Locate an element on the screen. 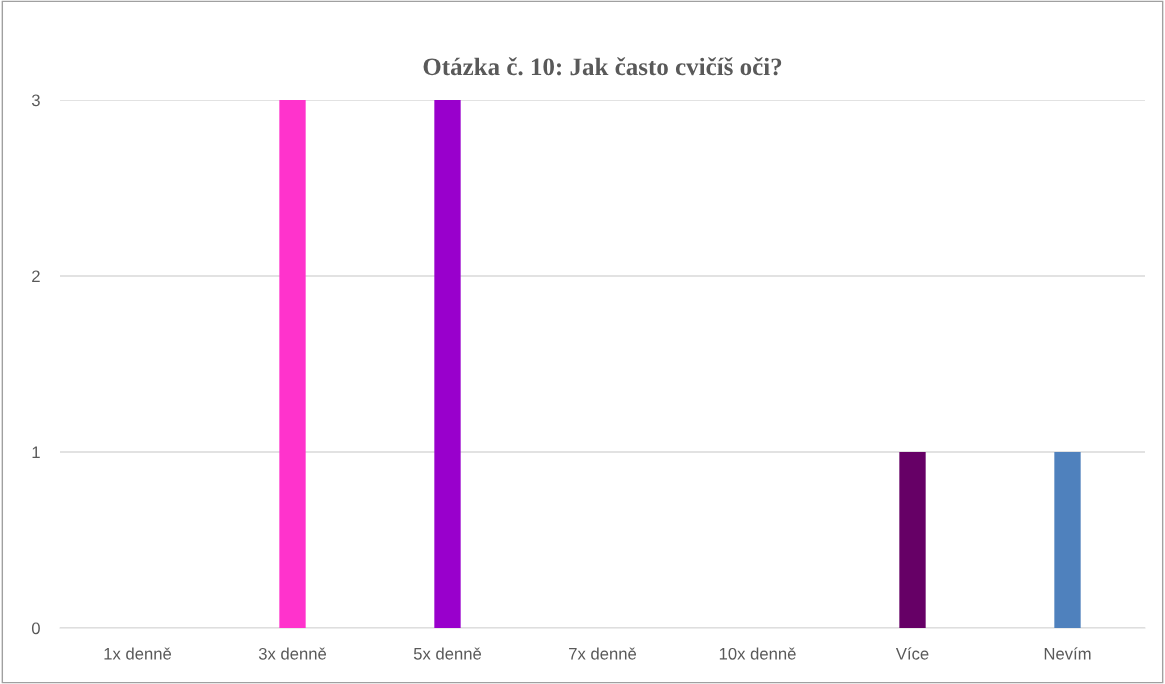  x-tick-label: 3x denně is located at coordinates (292, 653).